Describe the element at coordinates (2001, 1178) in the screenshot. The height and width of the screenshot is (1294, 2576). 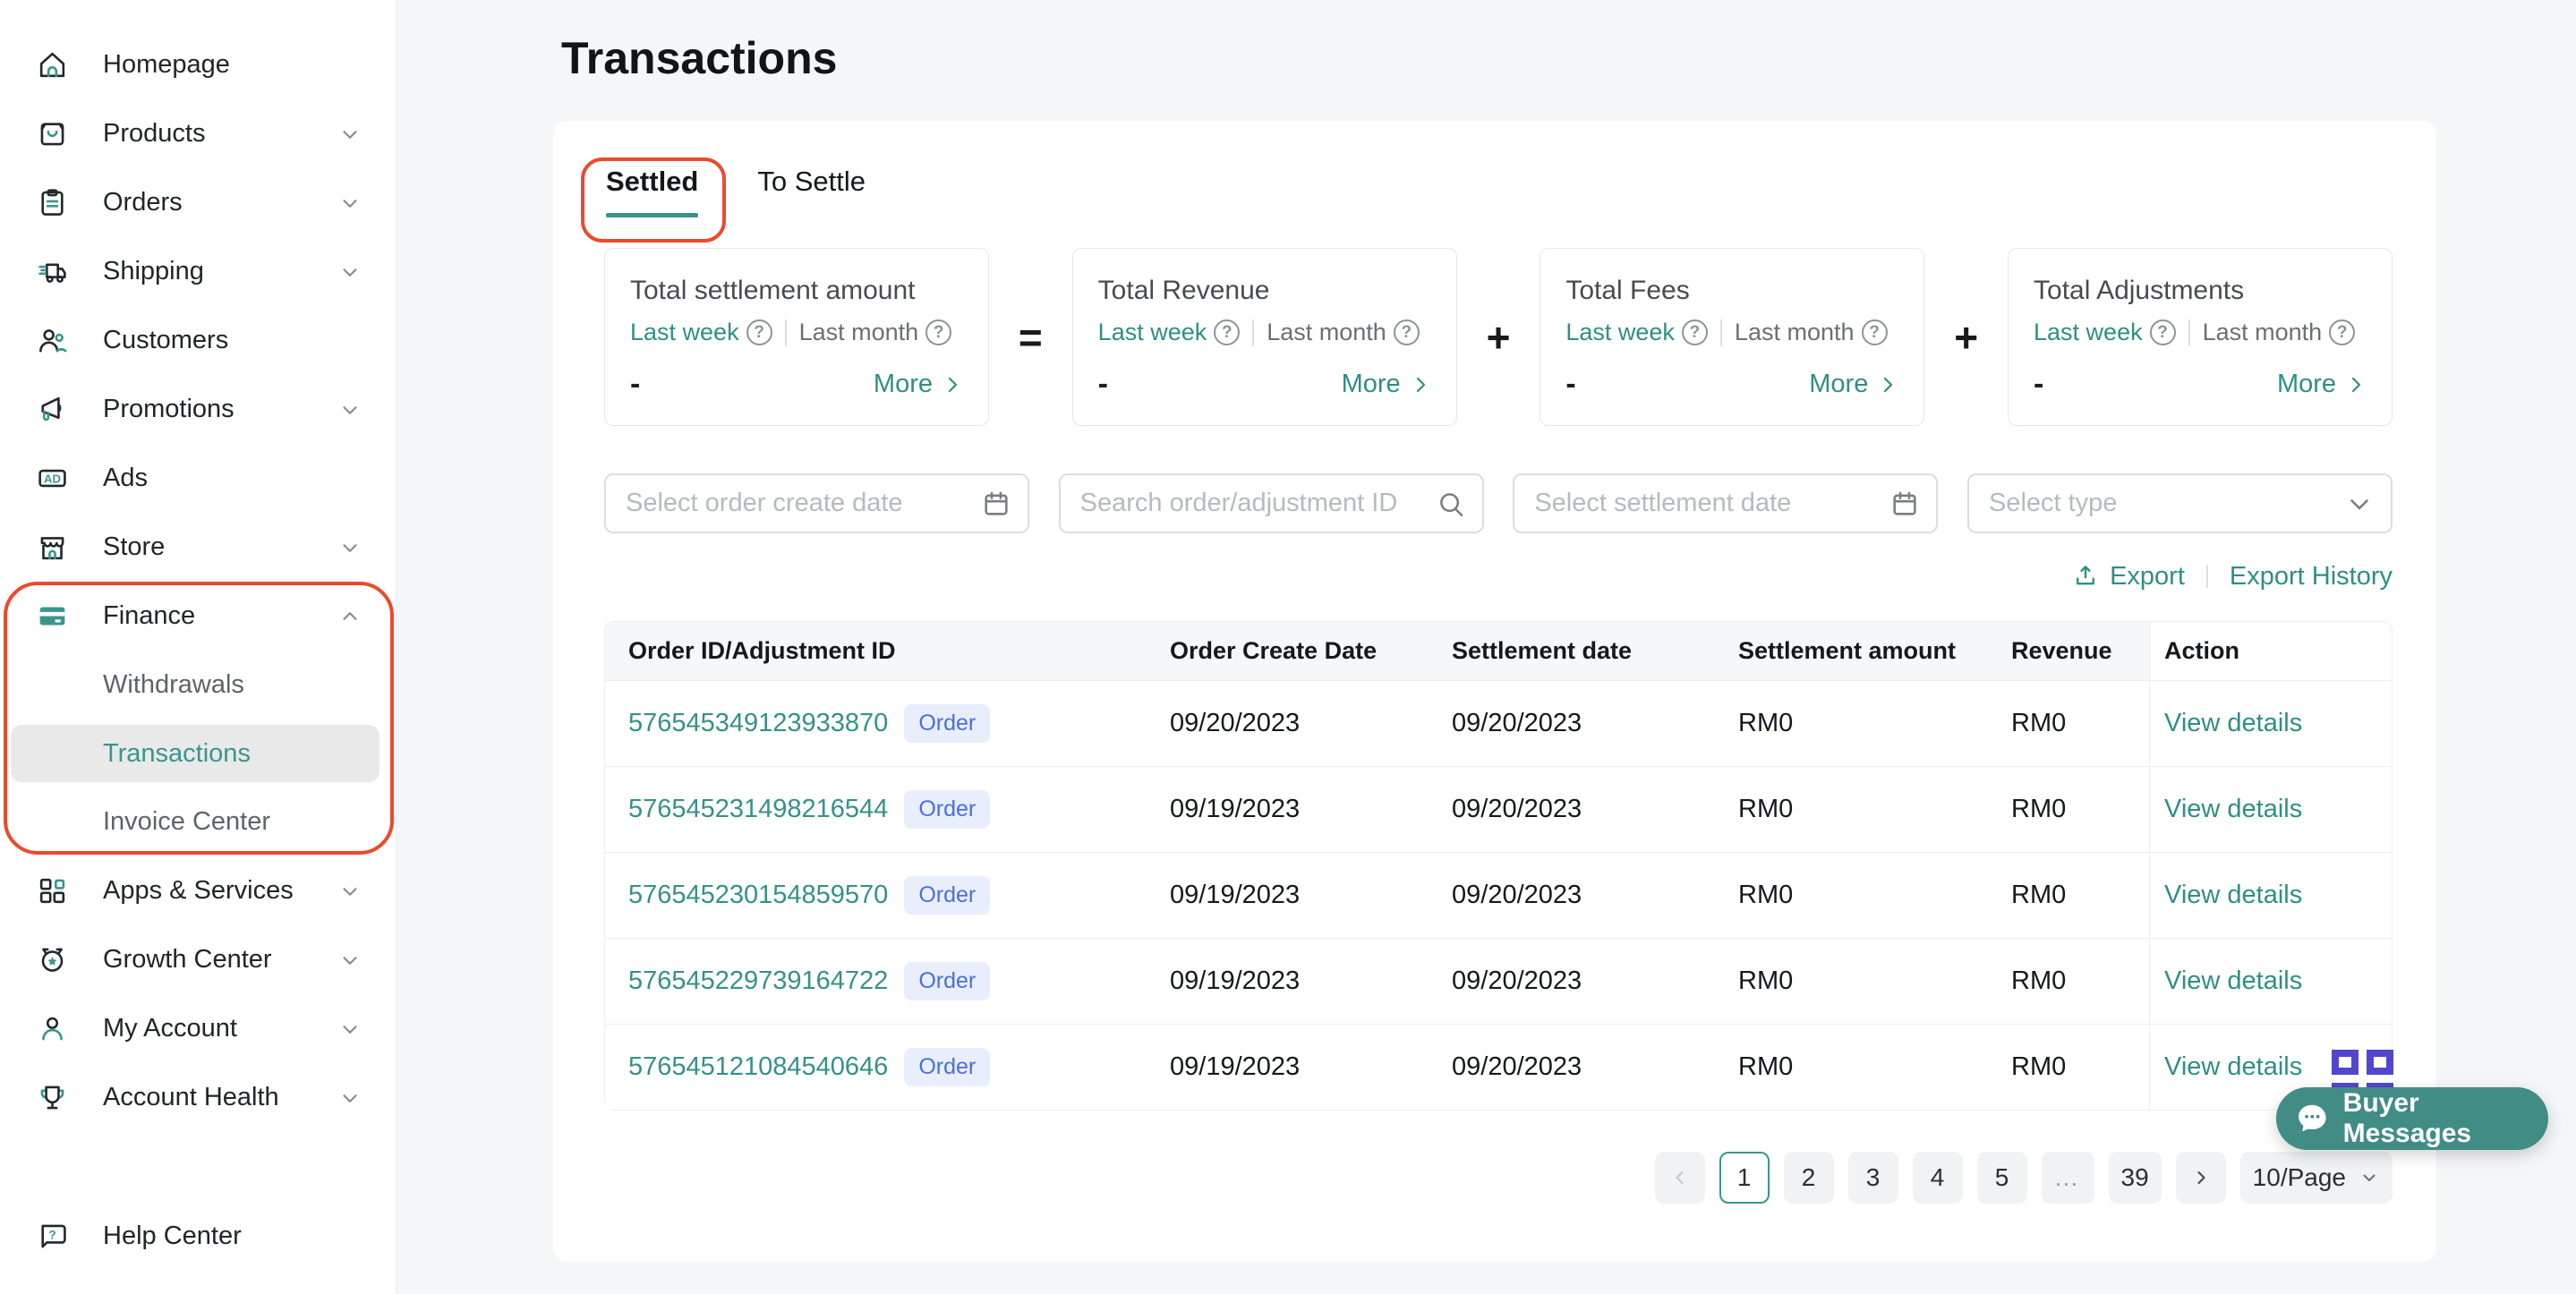
I see `page-button-5: 5` at that location.